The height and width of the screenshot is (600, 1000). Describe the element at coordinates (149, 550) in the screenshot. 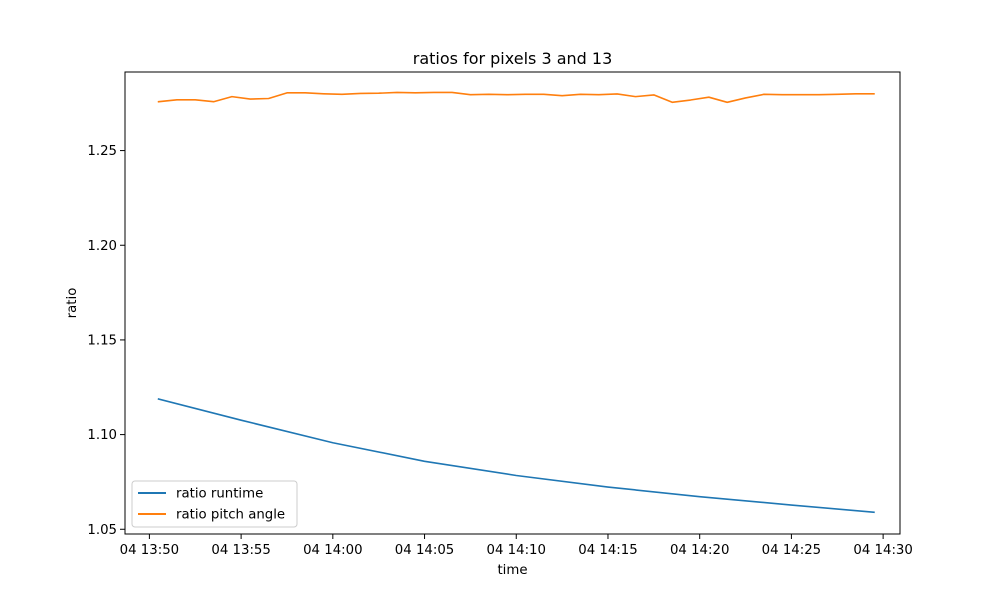

I see `x-tick-label: 04 13:50` at that location.